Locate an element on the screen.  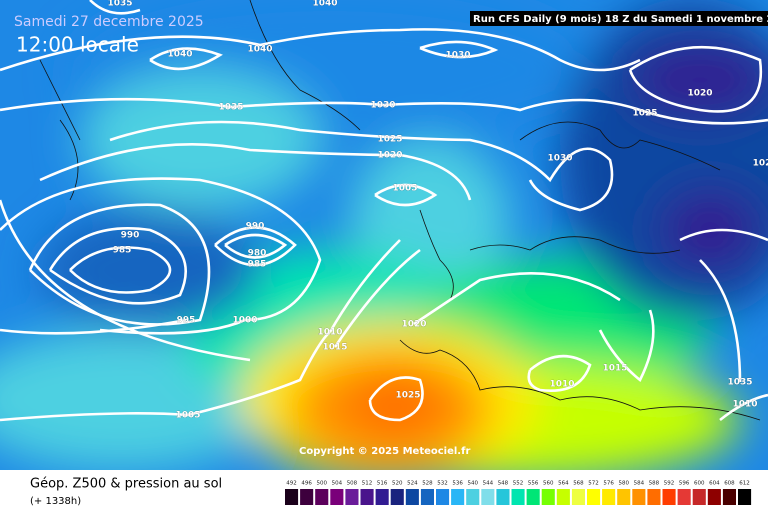
isobar-label: 995 is located at coordinates (186, 321).